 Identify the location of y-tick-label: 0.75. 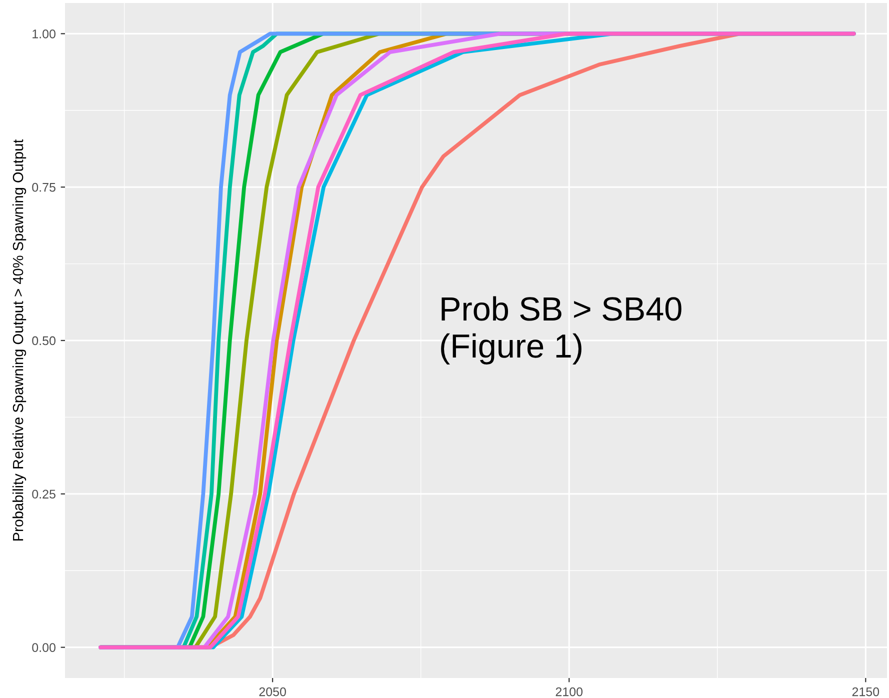
(44, 187).